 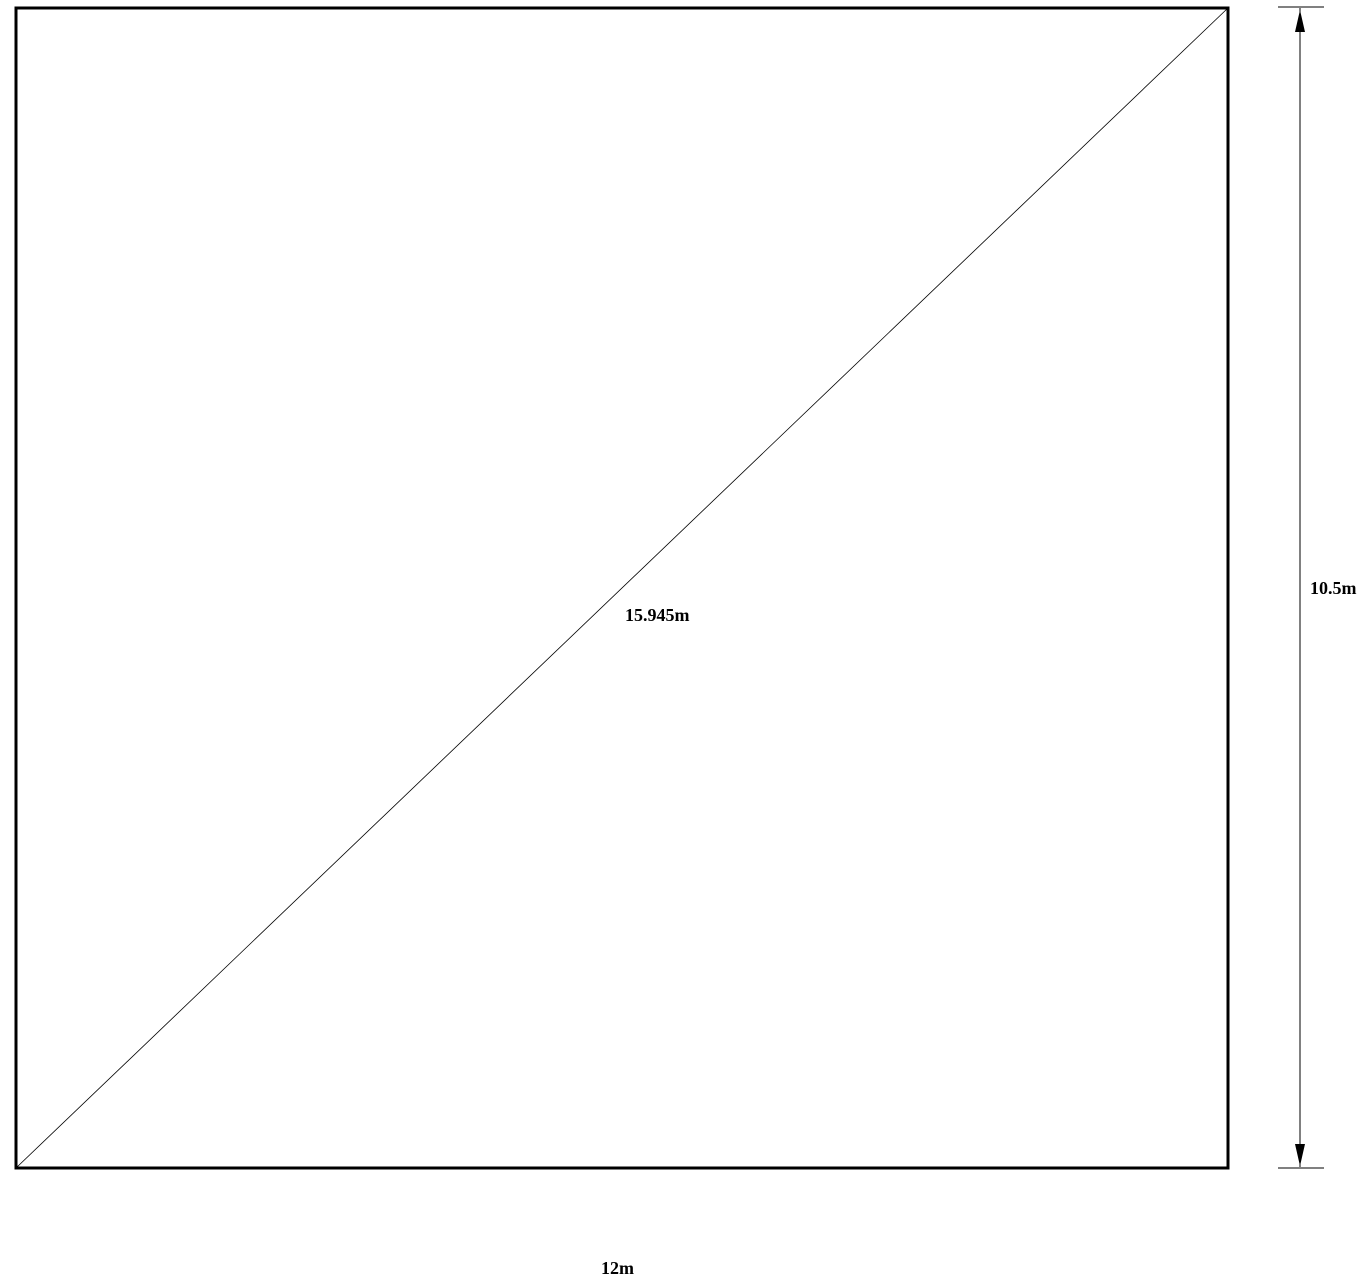 I want to click on height-dimension, so click(x=1301, y=587).